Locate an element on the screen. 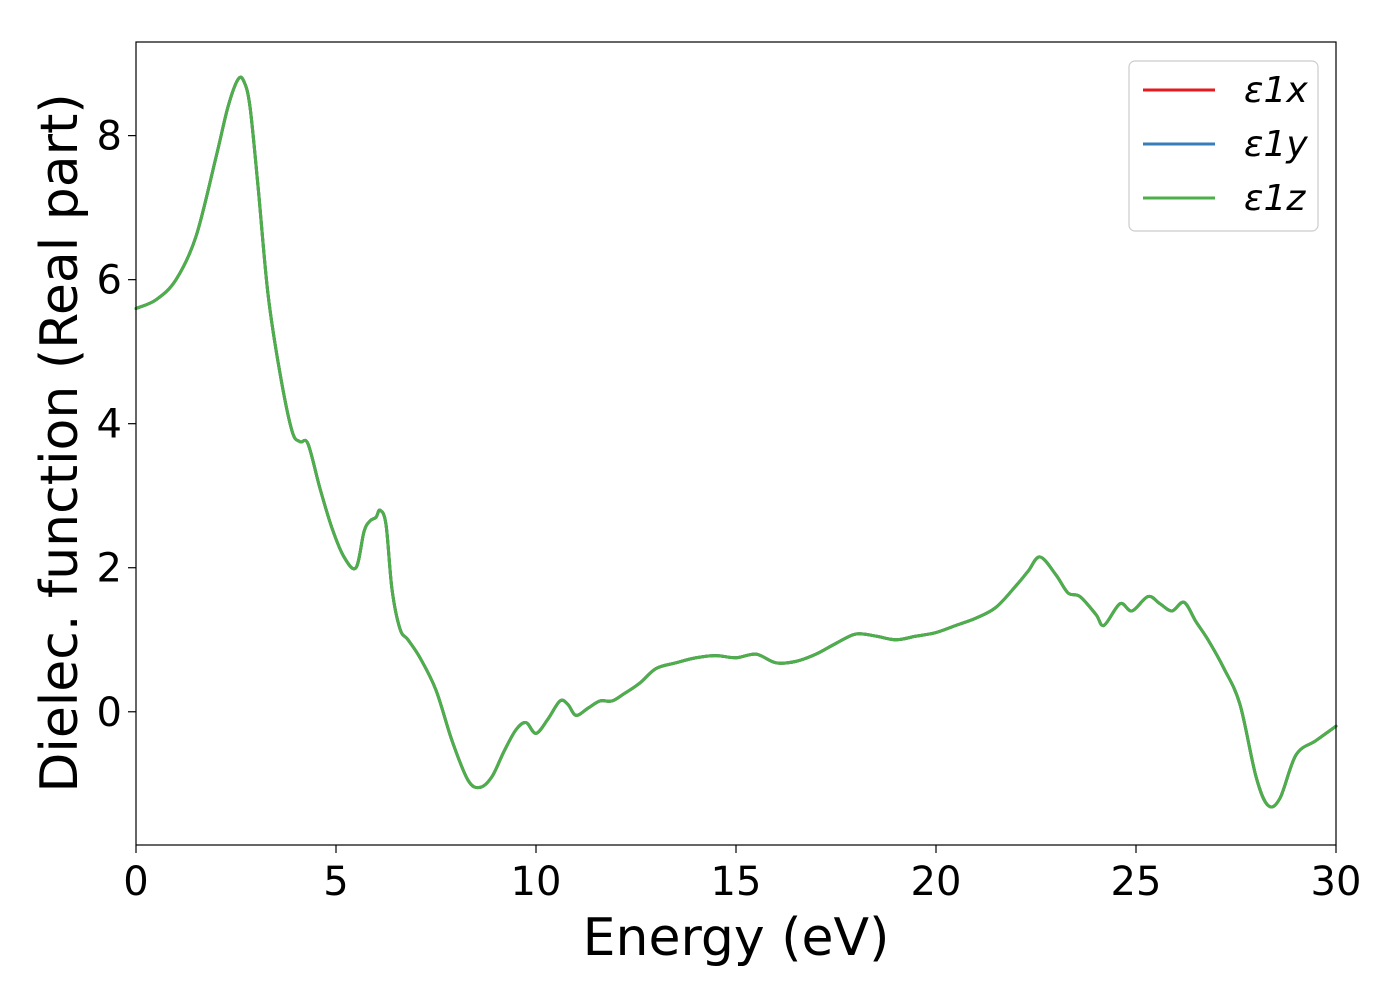  legend: ε1x ε1y ε1z is located at coordinates (1223, 146).